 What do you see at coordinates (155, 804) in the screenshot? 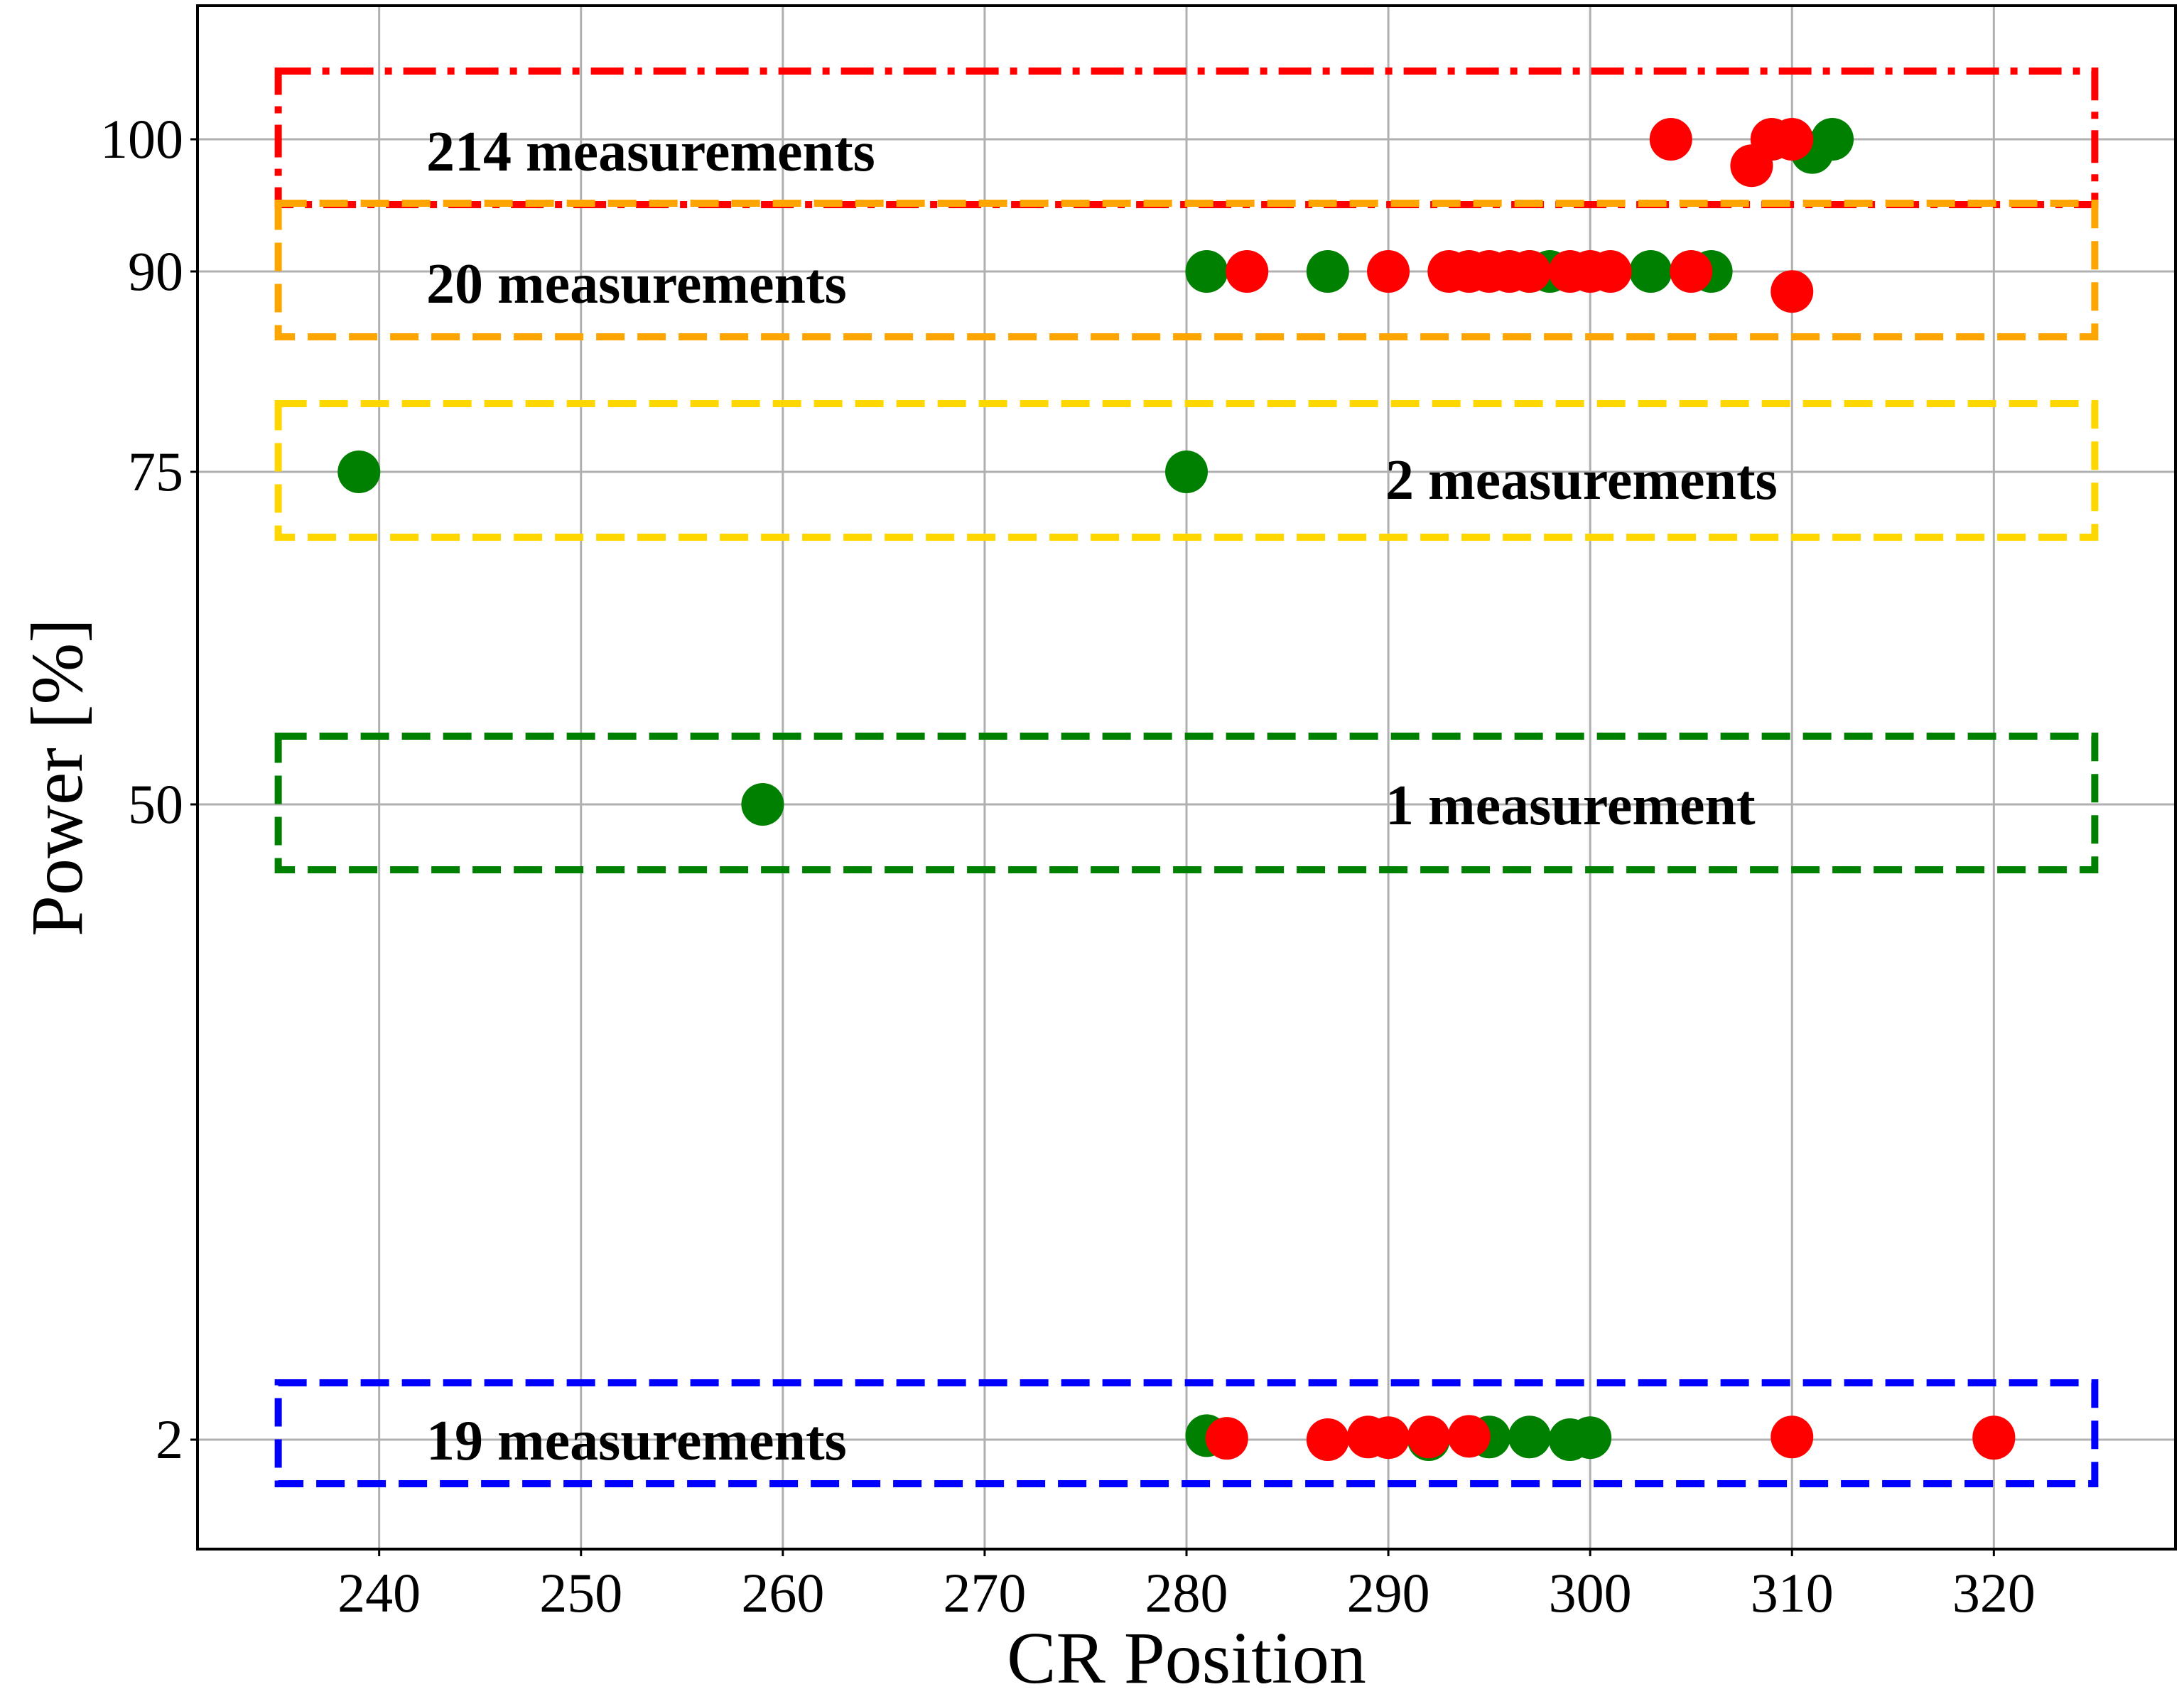
I see `y-tick-label-50: 50` at bounding box center [155, 804].